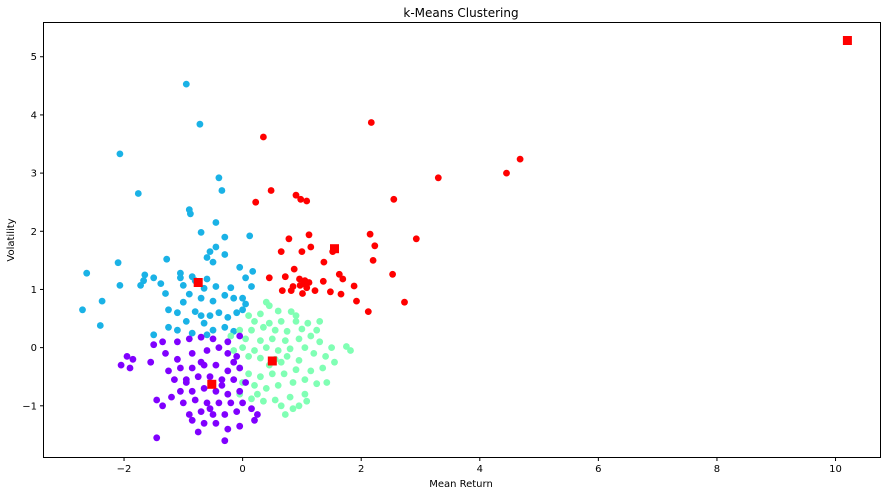 This screenshot has width=887, height=496. Describe the element at coordinates (34, 232) in the screenshot. I see `y-tick-label: 2` at that location.